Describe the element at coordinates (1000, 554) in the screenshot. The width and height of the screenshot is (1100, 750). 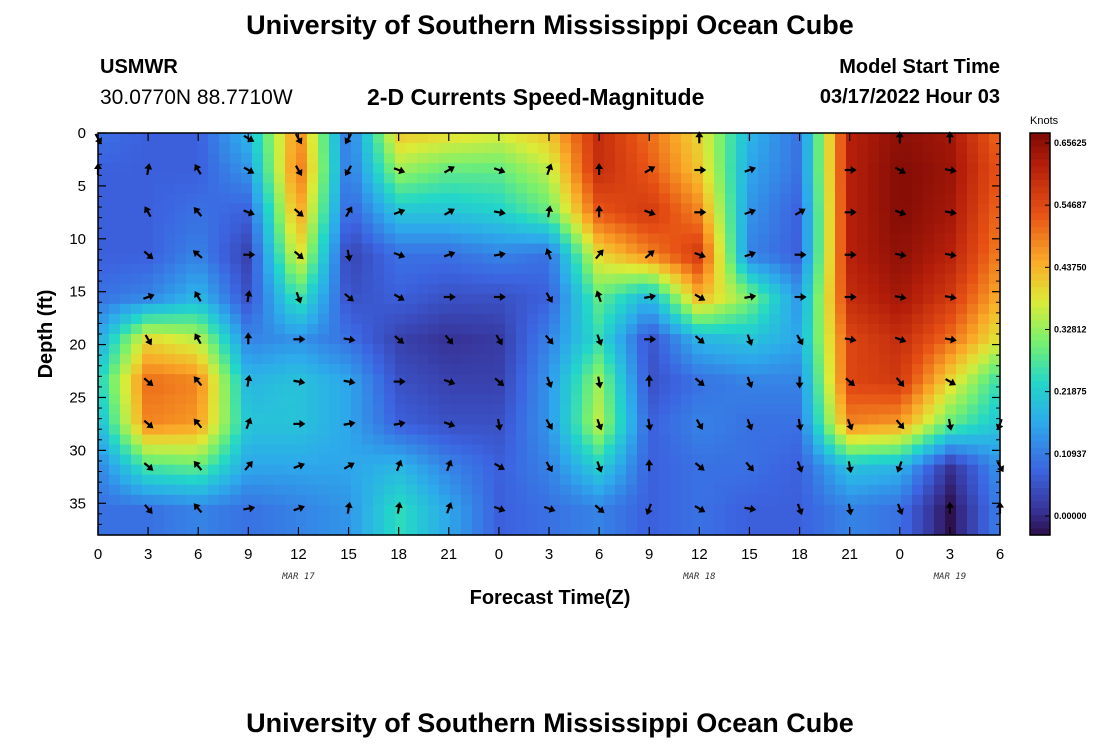
I see `x-tick-label: 6` at that location.